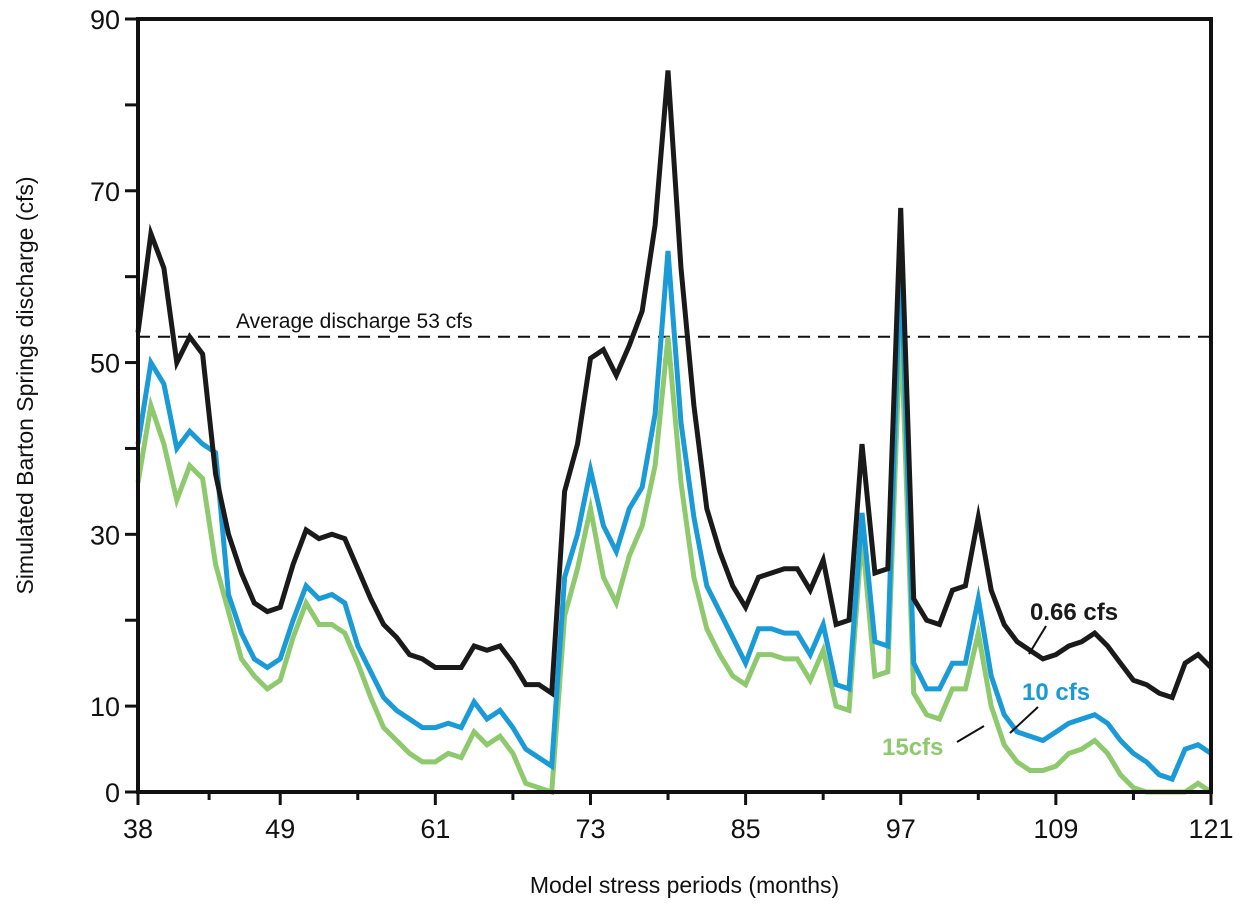  I want to click on y-tick-label: 50, so click(105, 364).